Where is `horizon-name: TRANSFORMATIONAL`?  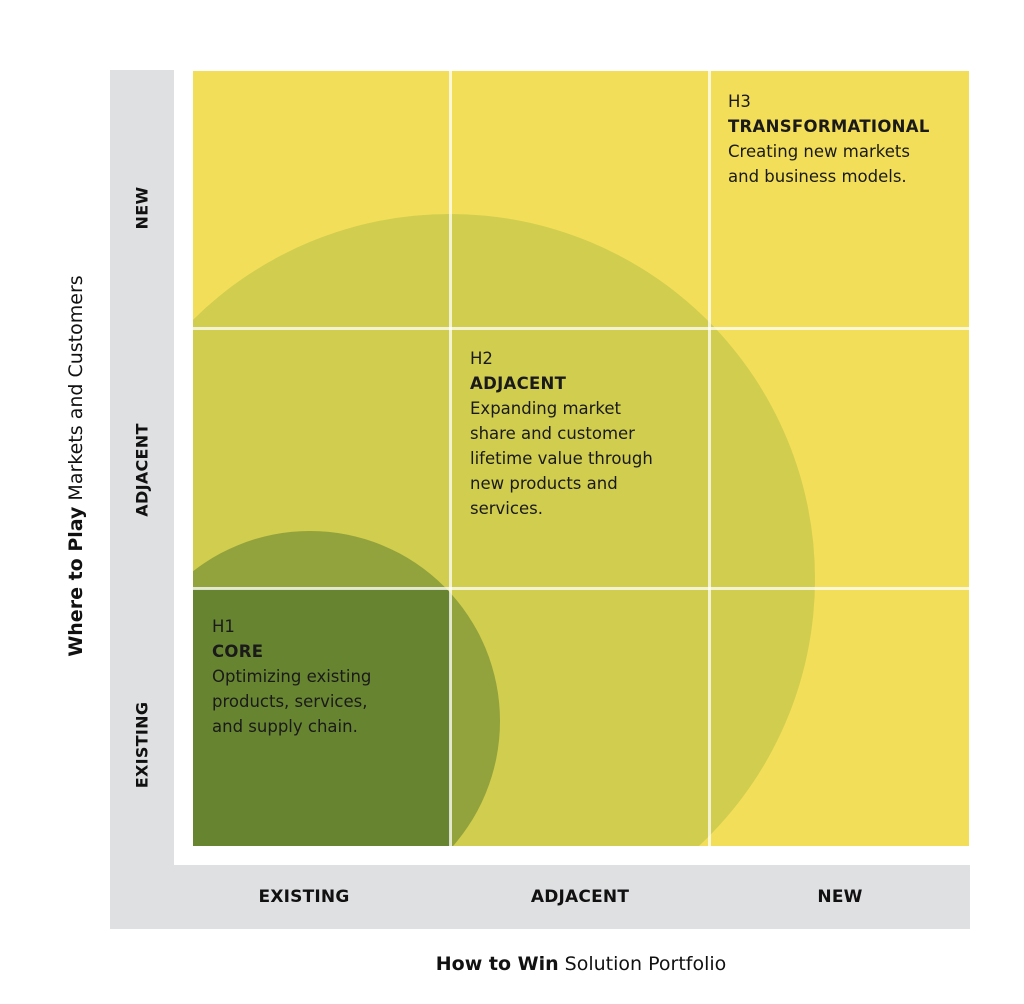 horizon-name: TRANSFORMATIONAL is located at coordinates (829, 126).